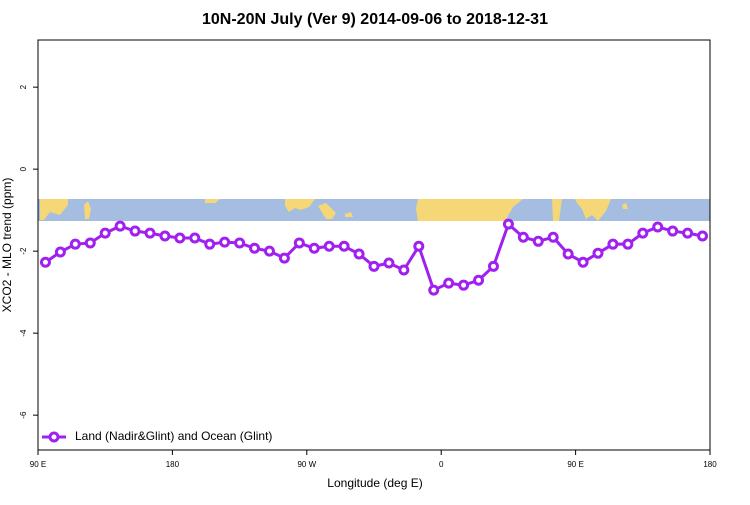 The height and width of the screenshot is (505, 750). Describe the element at coordinates (306, 464) in the screenshot. I see `x-tick-label: 90 W` at that location.